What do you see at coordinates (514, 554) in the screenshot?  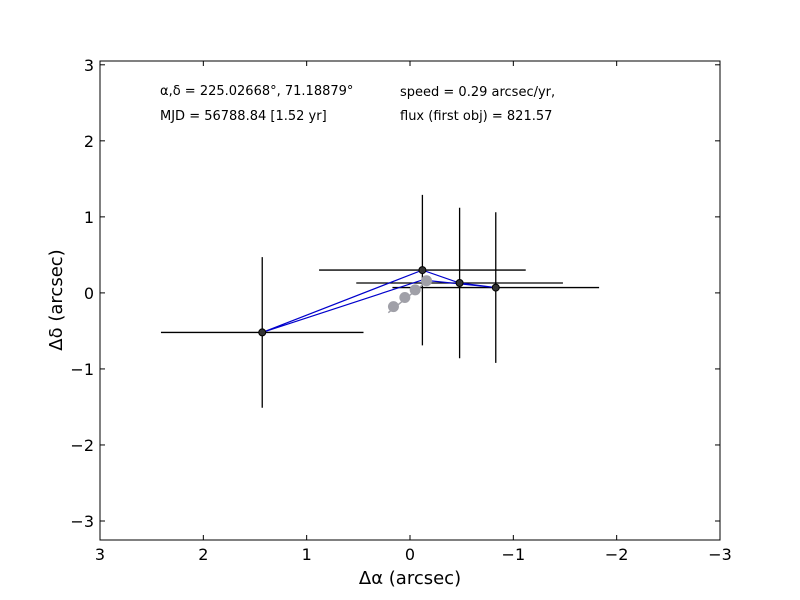 I see `x-tick-label: −1` at bounding box center [514, 554].